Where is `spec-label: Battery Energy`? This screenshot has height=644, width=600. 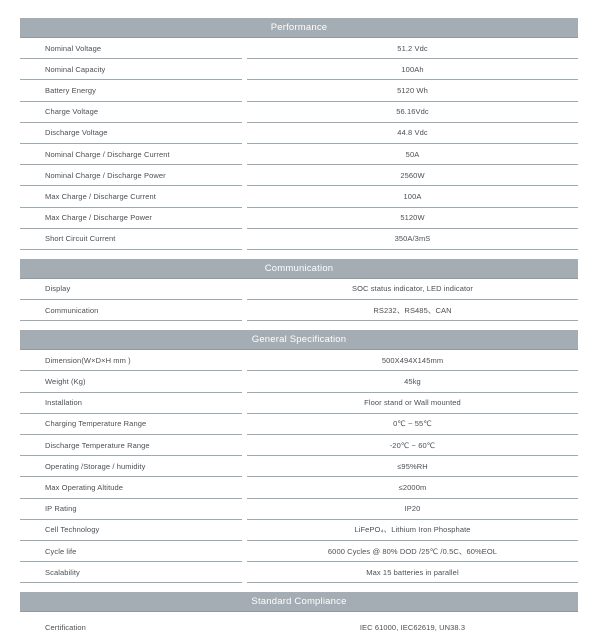 spec-label: Battery Energy is located at coordinates (131, 91).